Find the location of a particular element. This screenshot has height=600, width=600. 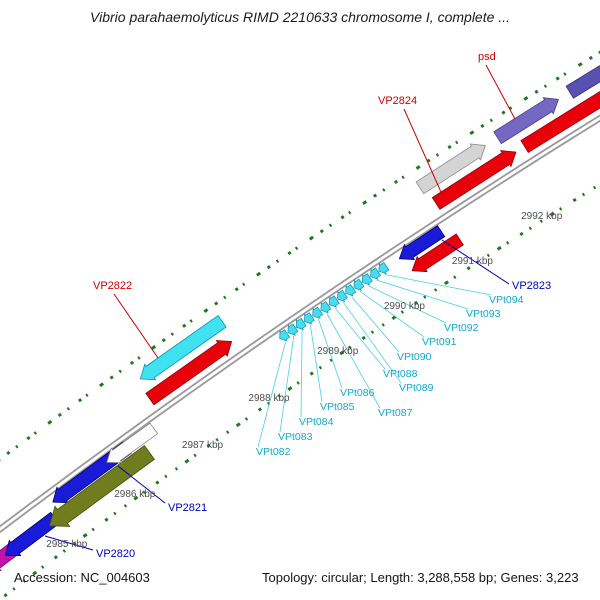

trna-leader-vpt086 is located at coordinates (330, 353).